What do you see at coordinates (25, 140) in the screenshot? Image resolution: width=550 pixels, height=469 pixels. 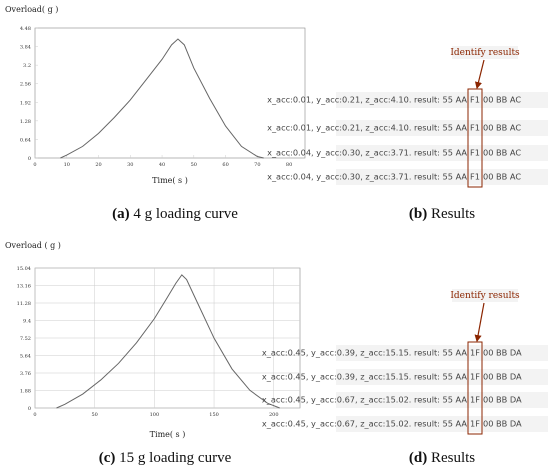 I see `y-tick-label: 0.64` at bounding box center [25, 140].